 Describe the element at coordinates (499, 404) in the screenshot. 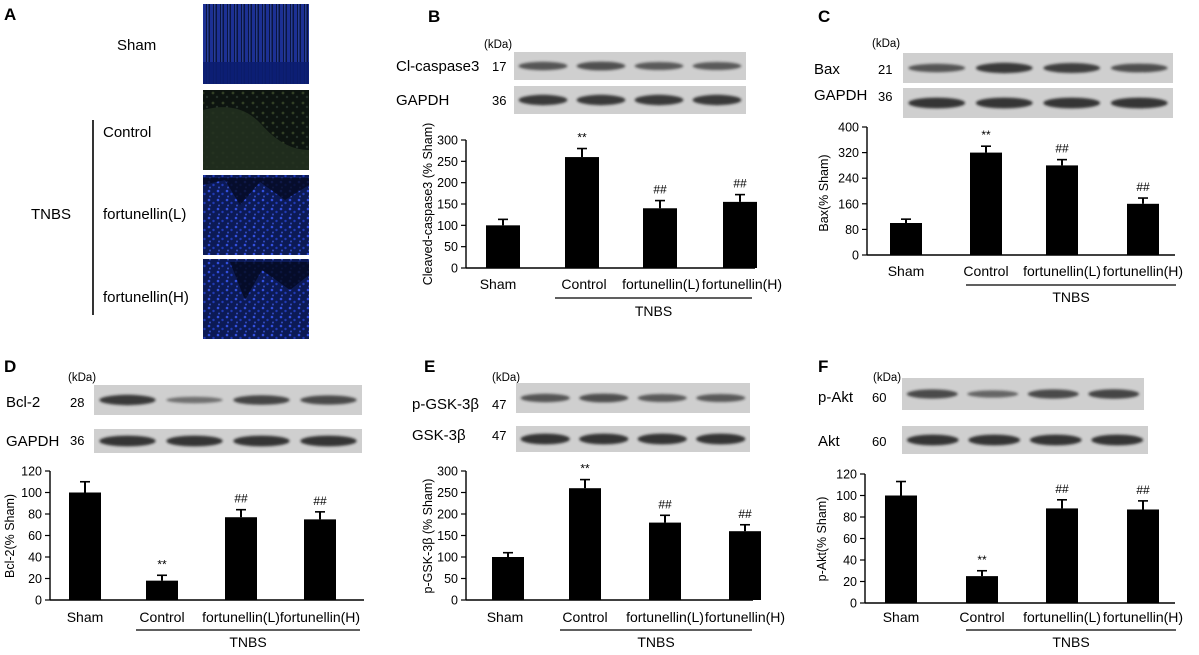

I see `kda-value-p-gsk-3-: 47` at that location.